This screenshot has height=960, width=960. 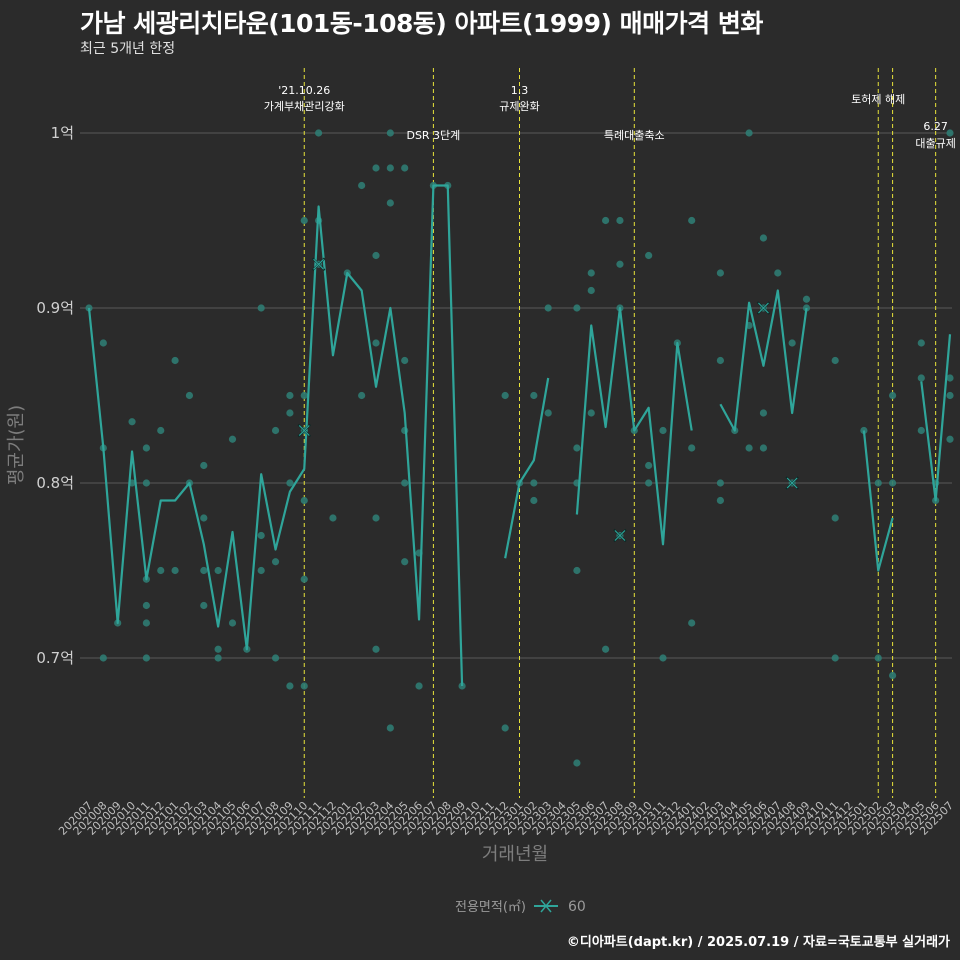 What do you see at coordinates (55, 483) in the screenshot?
I see `y-tick-label: 0.8억` at bounding box center [55, 483].